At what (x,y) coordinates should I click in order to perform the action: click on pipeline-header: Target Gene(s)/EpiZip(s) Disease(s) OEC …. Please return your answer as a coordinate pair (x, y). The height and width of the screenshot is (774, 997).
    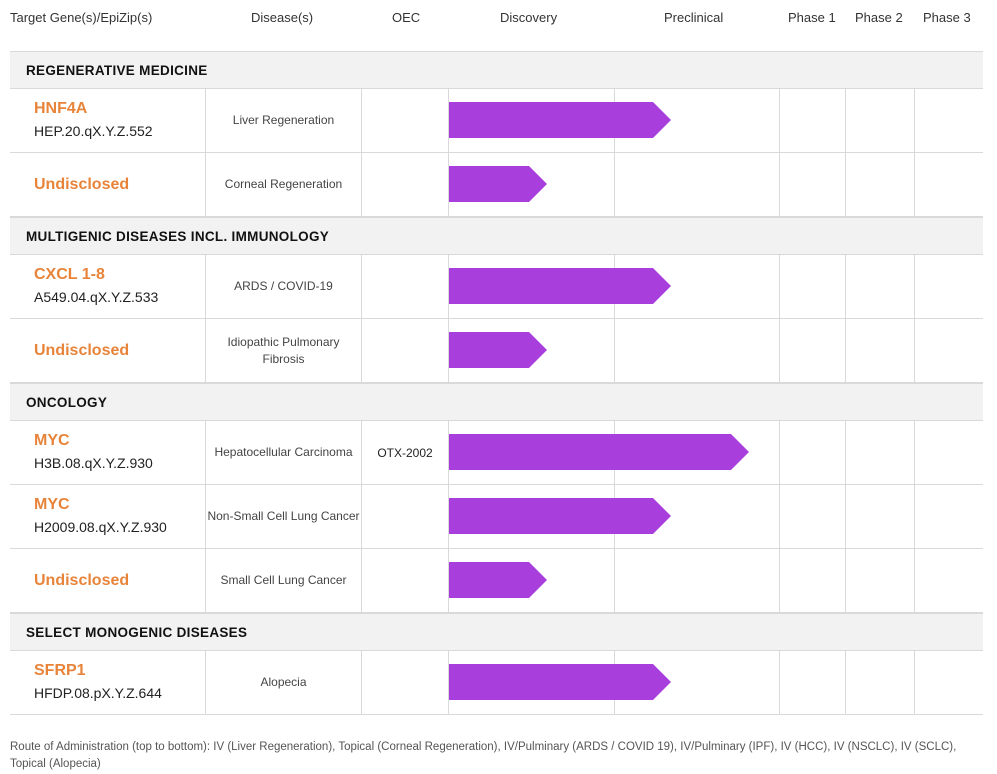
    Looking at the image, I should click on (498, 18).